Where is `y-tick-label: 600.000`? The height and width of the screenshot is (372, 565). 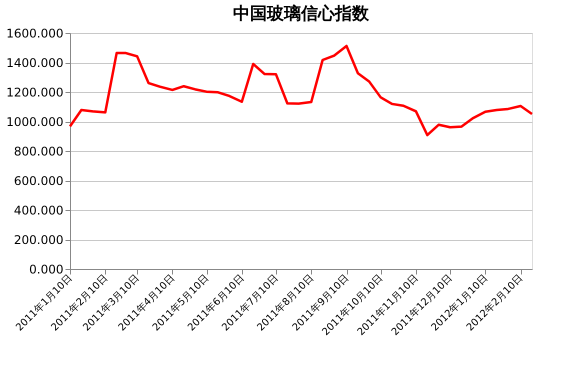 y-tick-label: 600.000 is located at coordinates (39, 181).